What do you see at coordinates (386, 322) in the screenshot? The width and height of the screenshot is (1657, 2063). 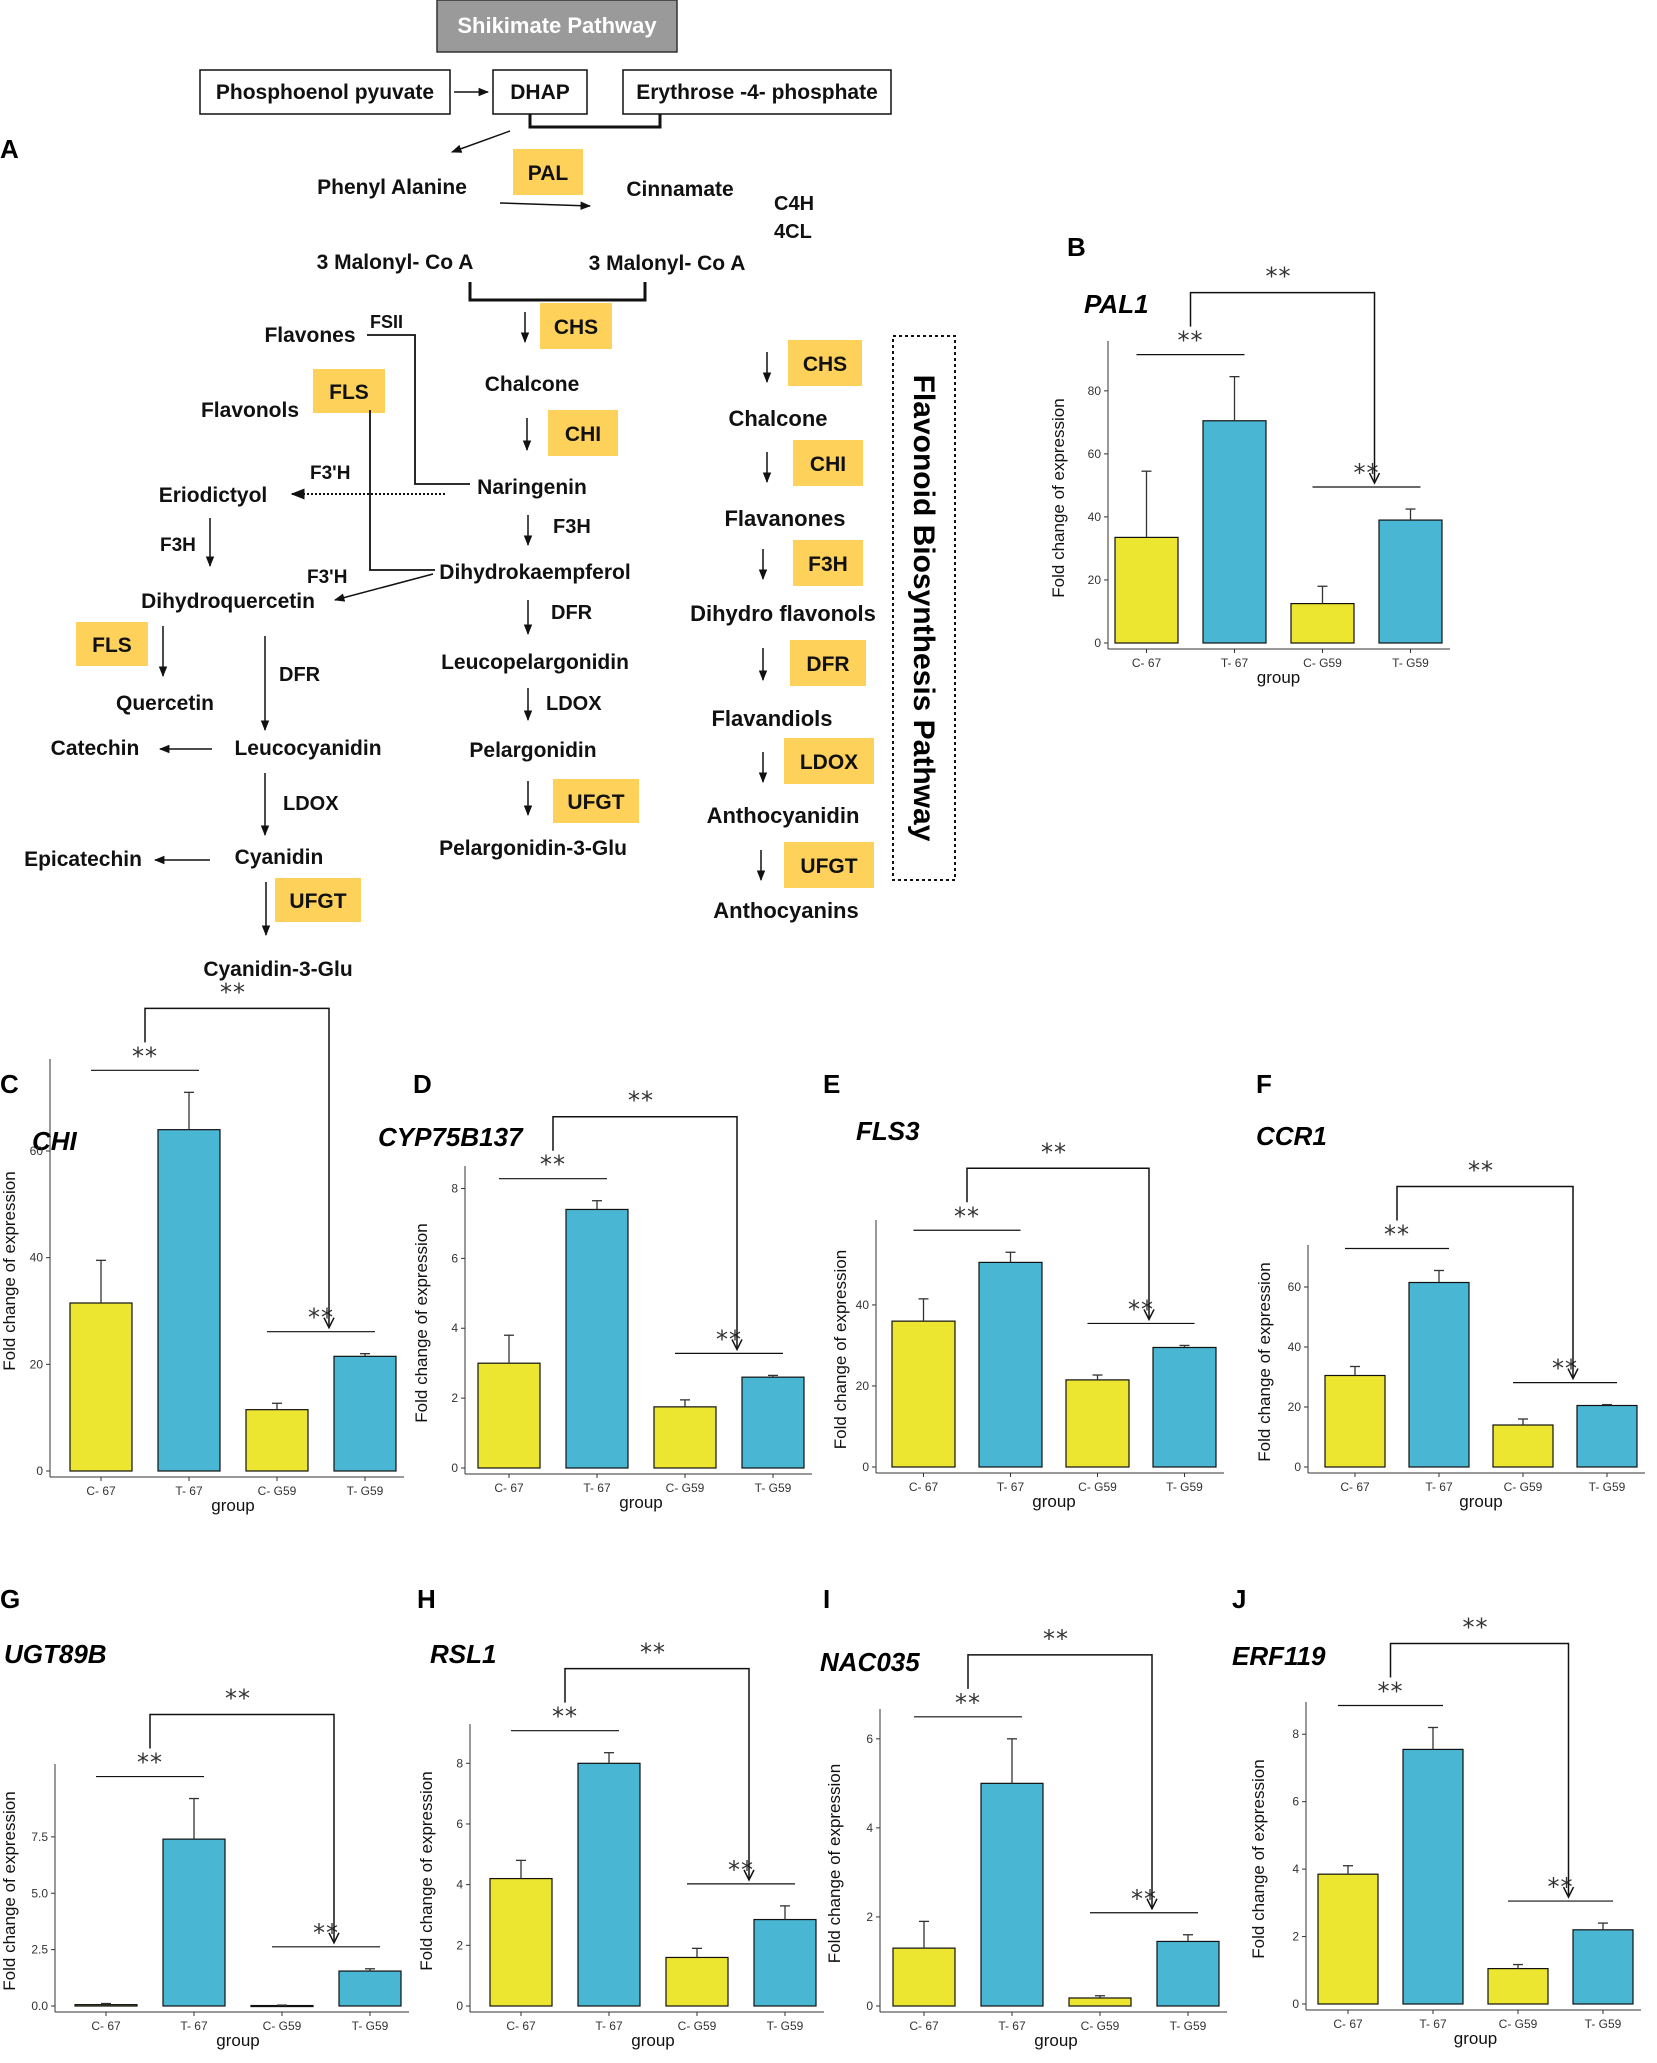 I see `label-fsii: FSII` at bounding box center [386, 322].